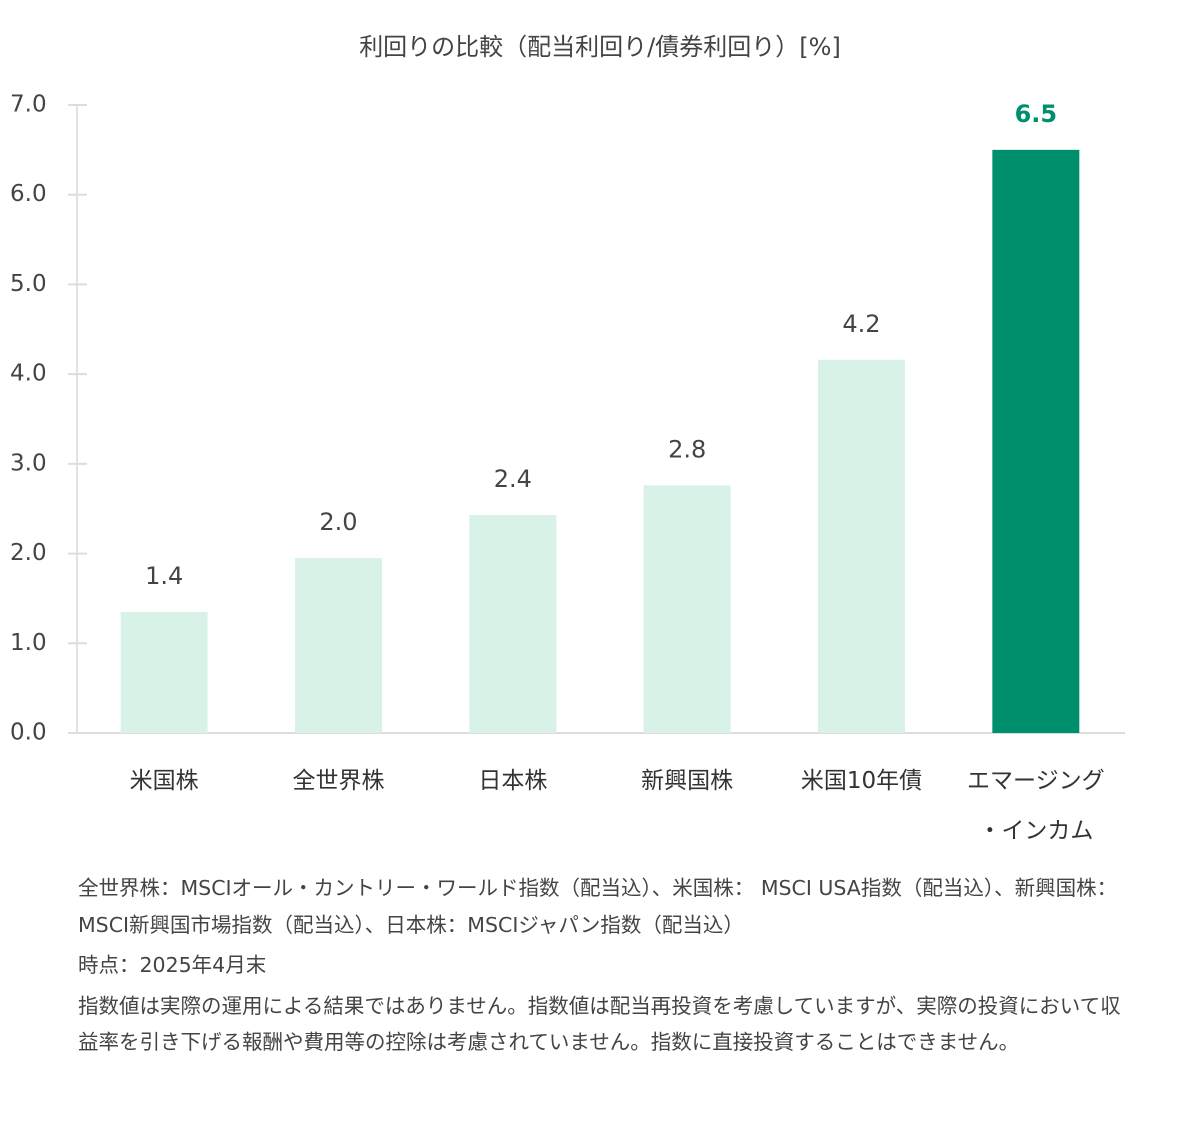 The width and height of the screenshot is (1200, 1122). Describe the element at coordinates (28, 194) in the screenshot. I see `y-tick-label: 6.0` at that location.